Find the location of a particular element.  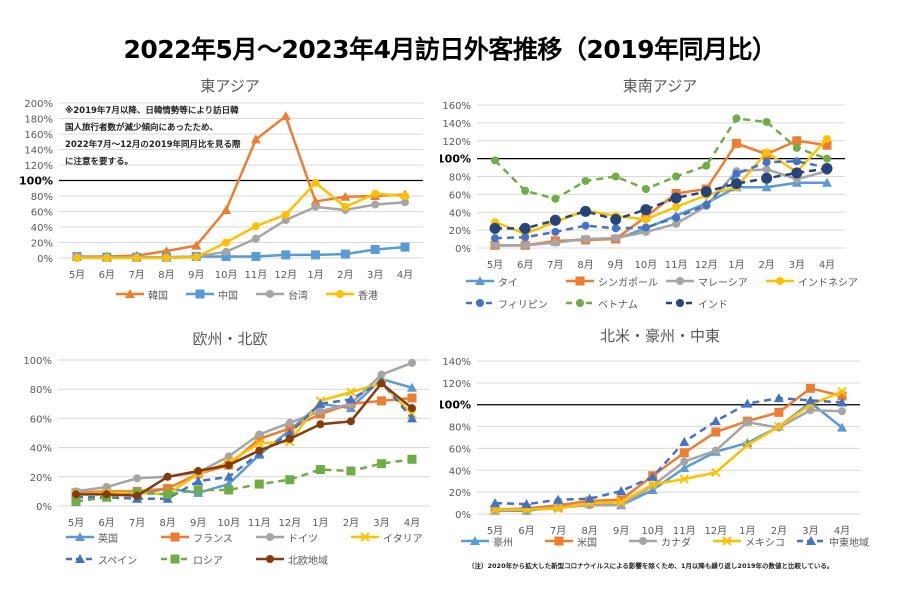

series-マレーシア is located at coordinates (661, 207).